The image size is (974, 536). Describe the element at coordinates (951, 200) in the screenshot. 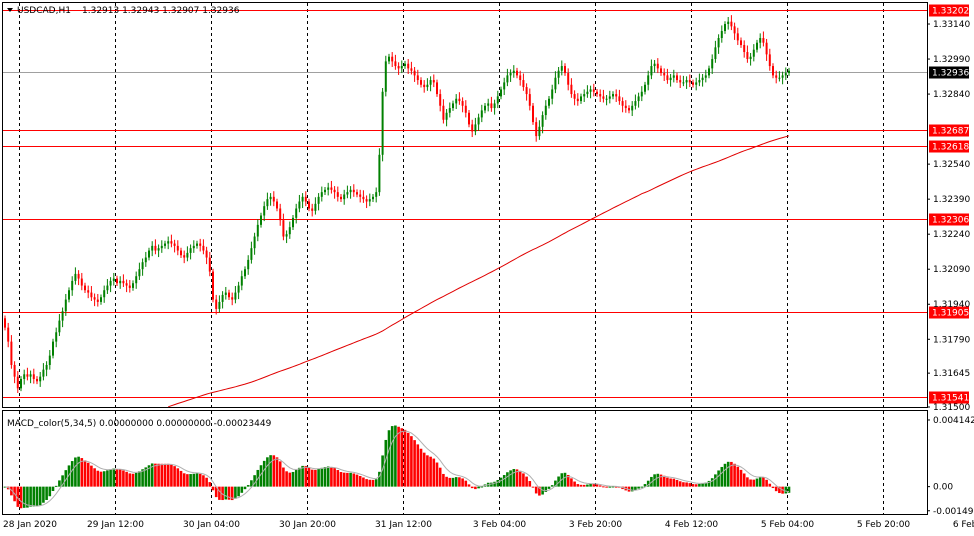

I see `y-tick-label: 1.32390` at that location.